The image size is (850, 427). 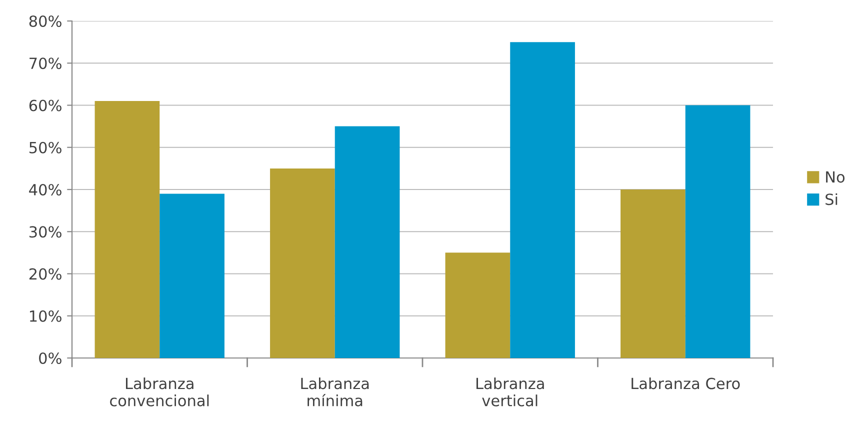 I want to click on y-tick-label: 40%, so click(x=45, y=190).